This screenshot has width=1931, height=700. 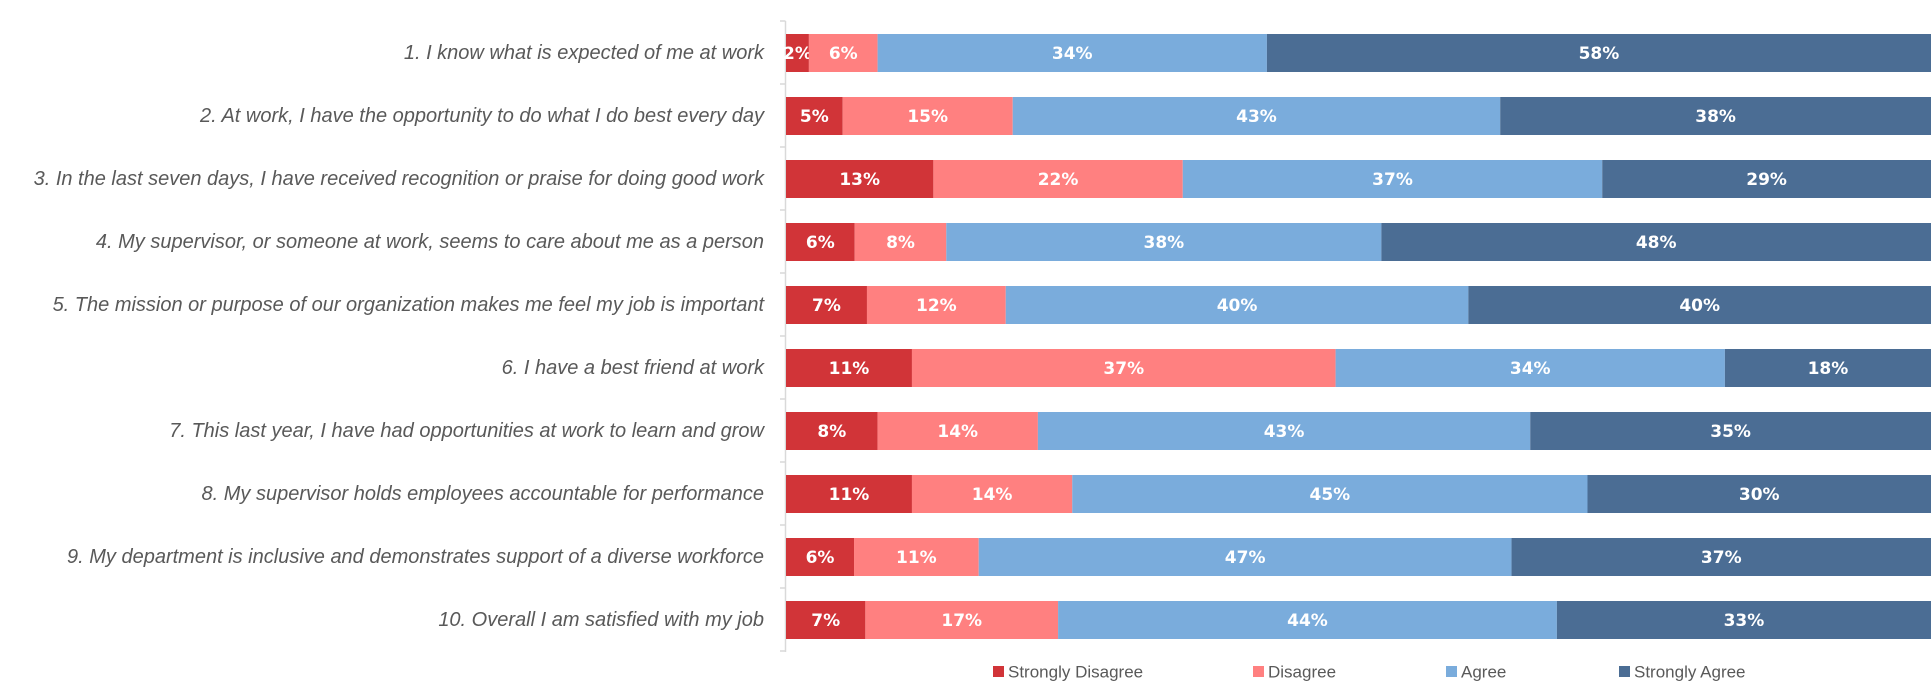 I want to click on data-label: 44%, so click(x=1307, y=621).